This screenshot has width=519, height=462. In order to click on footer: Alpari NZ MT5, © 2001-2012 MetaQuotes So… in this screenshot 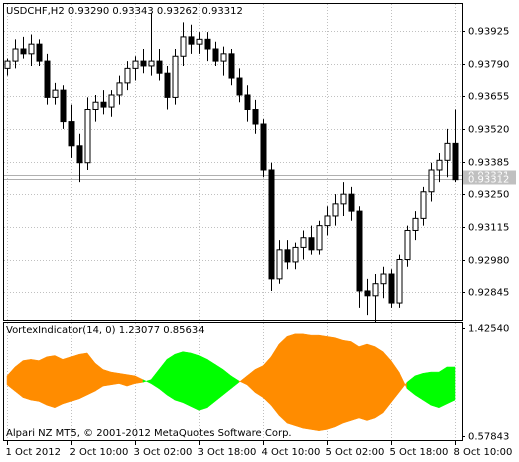, I will do `click(149, 433)`.